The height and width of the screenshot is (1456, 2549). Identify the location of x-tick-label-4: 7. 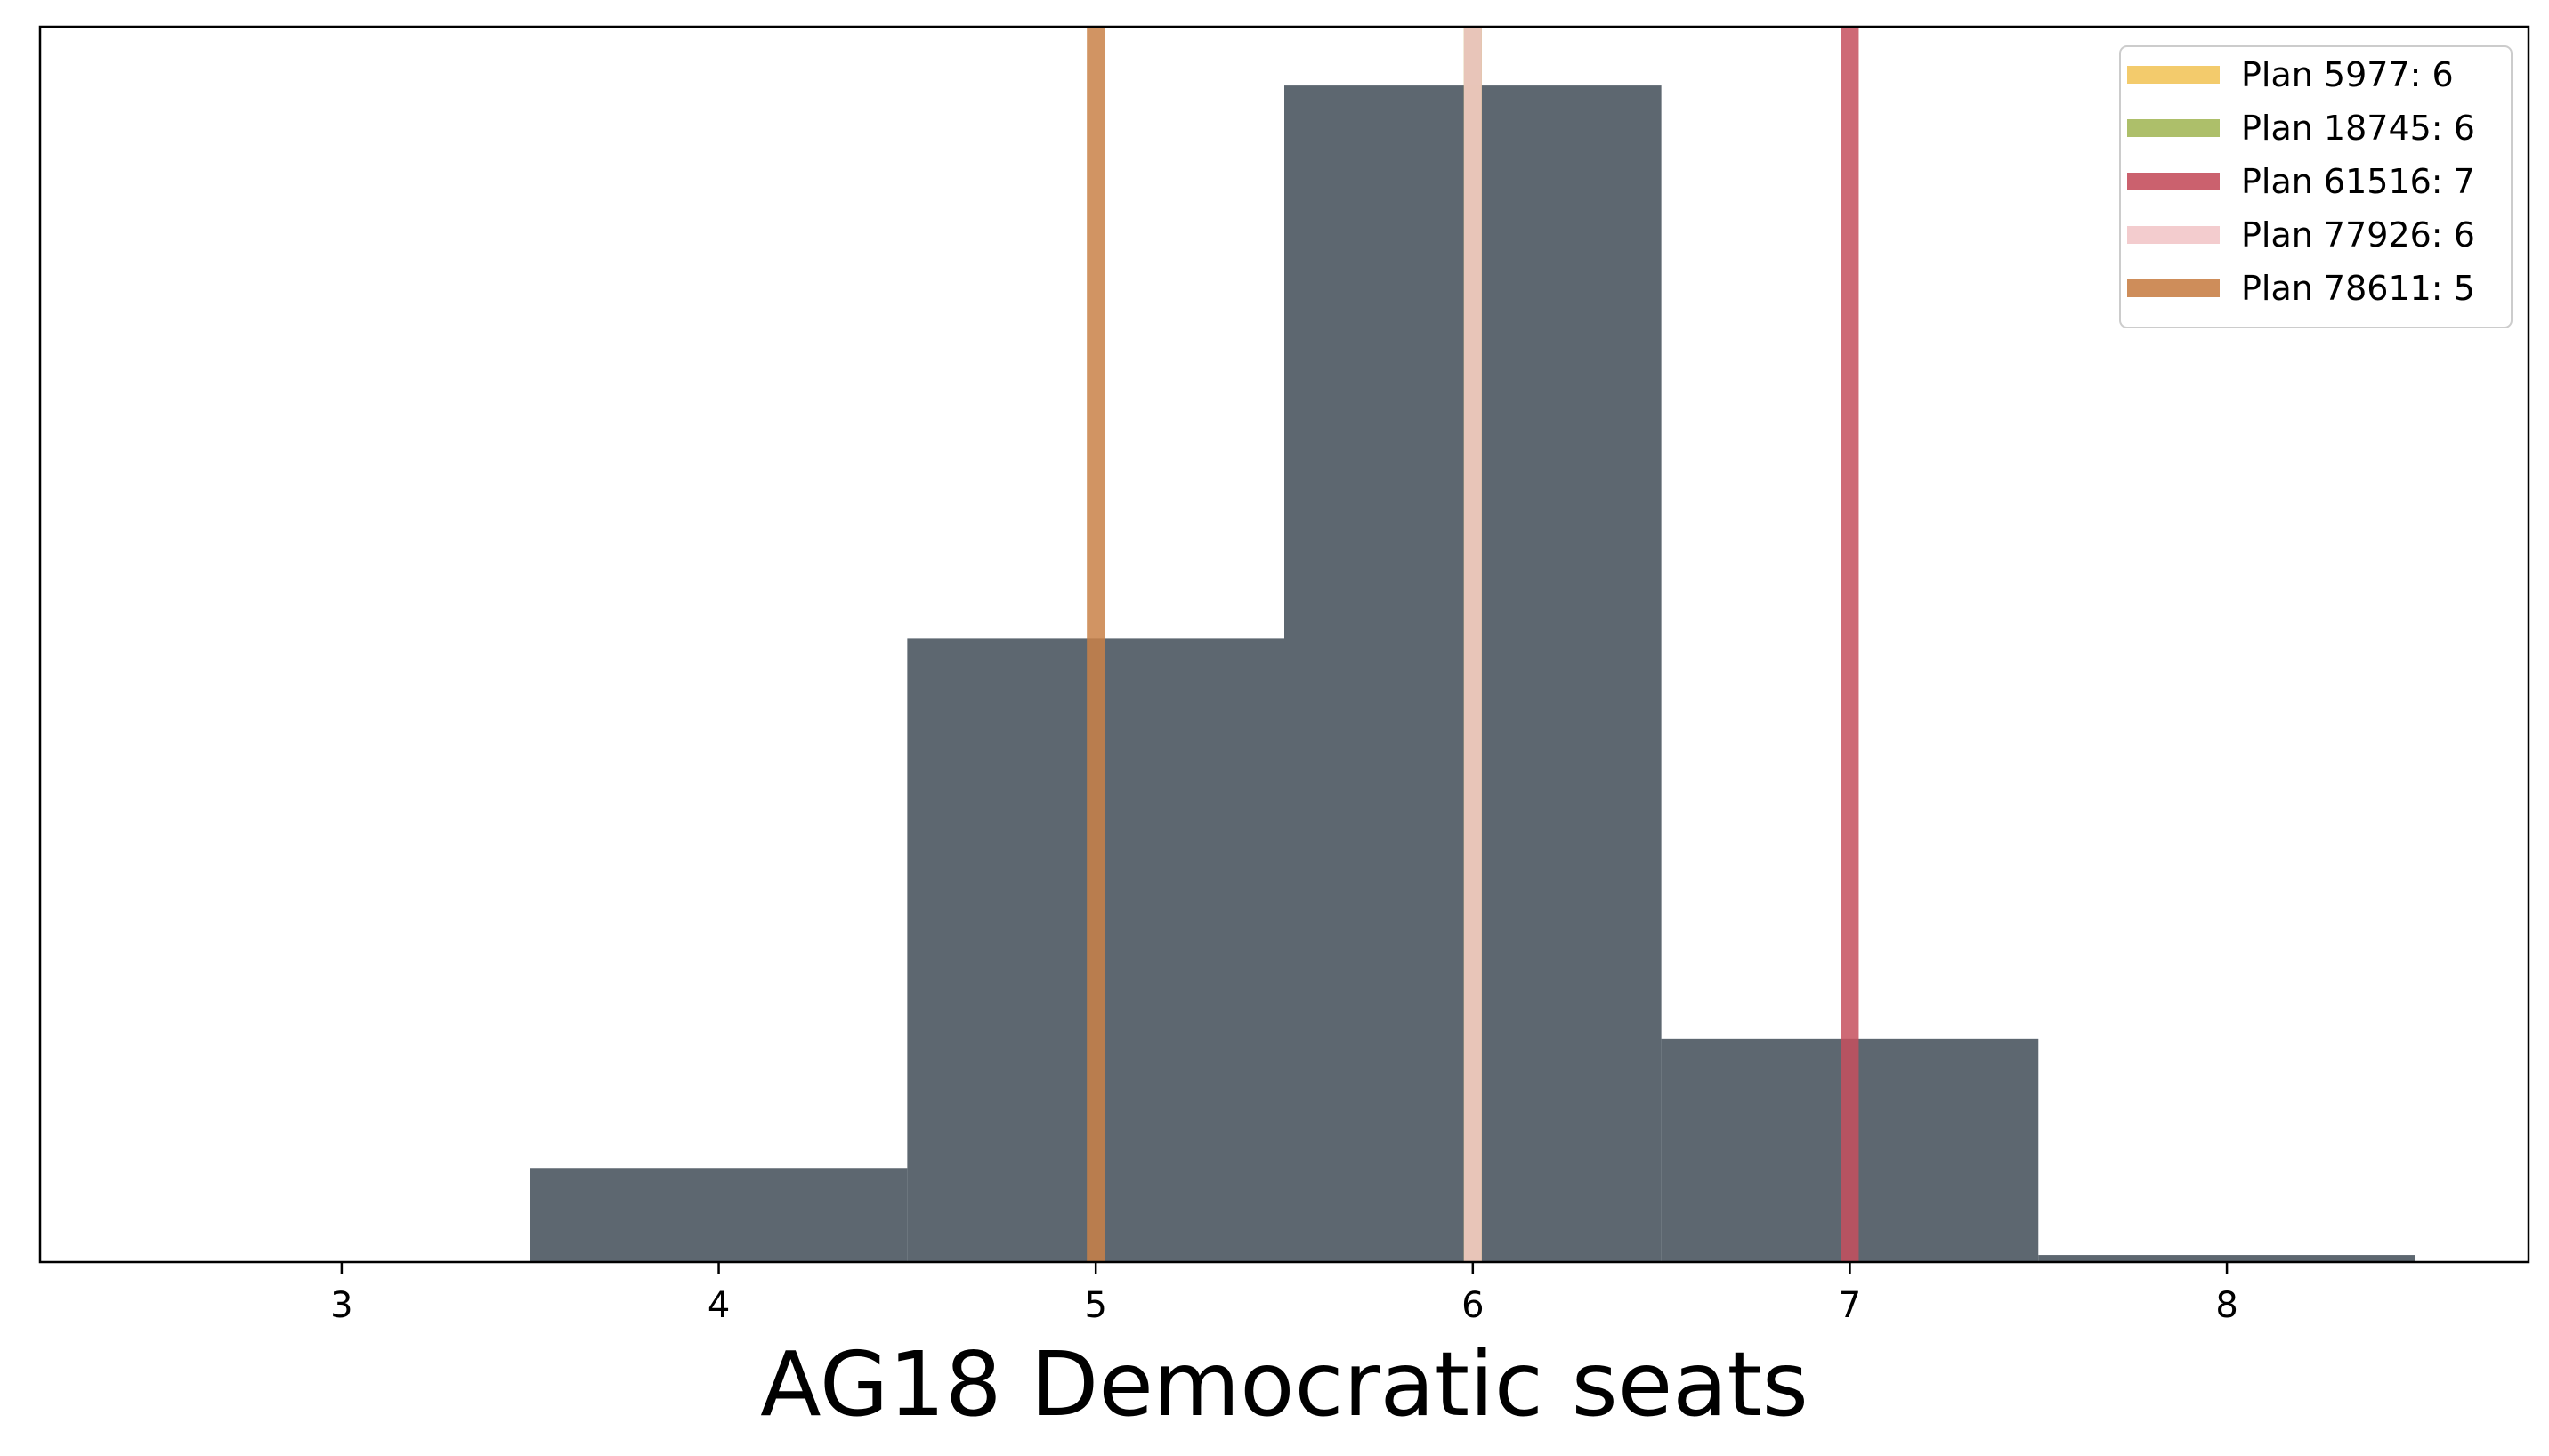
(1850, 1305).